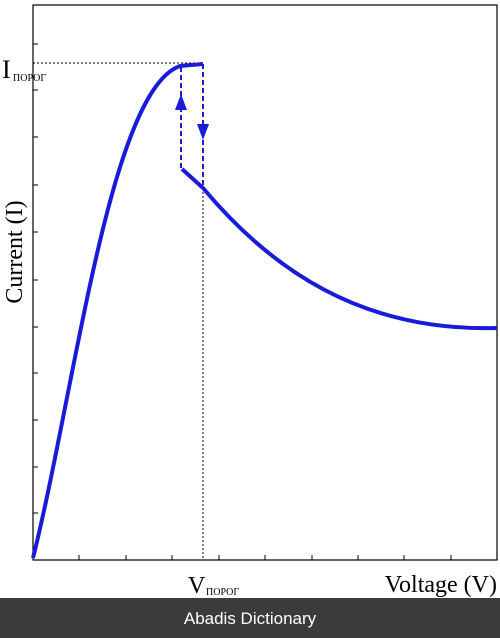 Image resolution: width=500 pixels, height=638 pixels. I want to click on x-title: Voltage (V), so click(441, 585).